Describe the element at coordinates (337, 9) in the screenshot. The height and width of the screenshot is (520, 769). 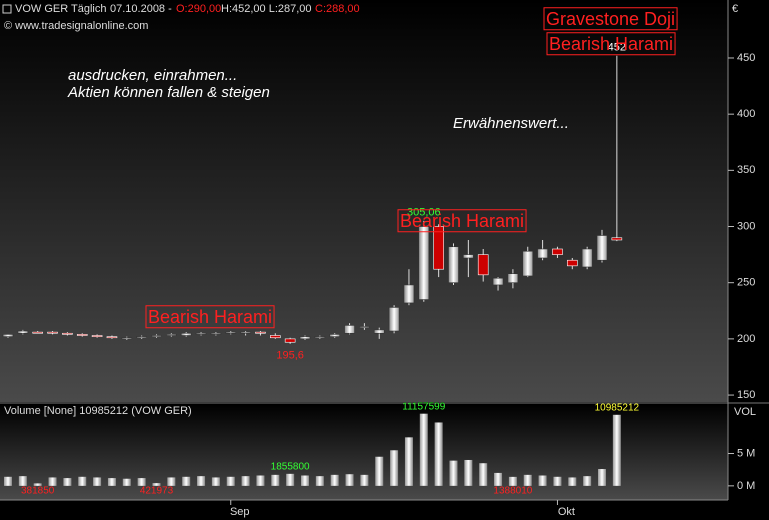
I see `close-label: C:288,00` at that location.